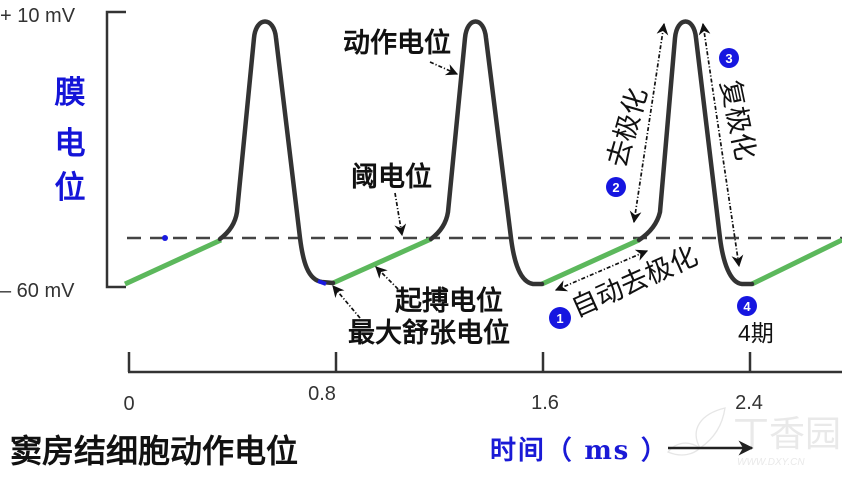  I want to click on label-phase4: 4期, so click(756, 333).